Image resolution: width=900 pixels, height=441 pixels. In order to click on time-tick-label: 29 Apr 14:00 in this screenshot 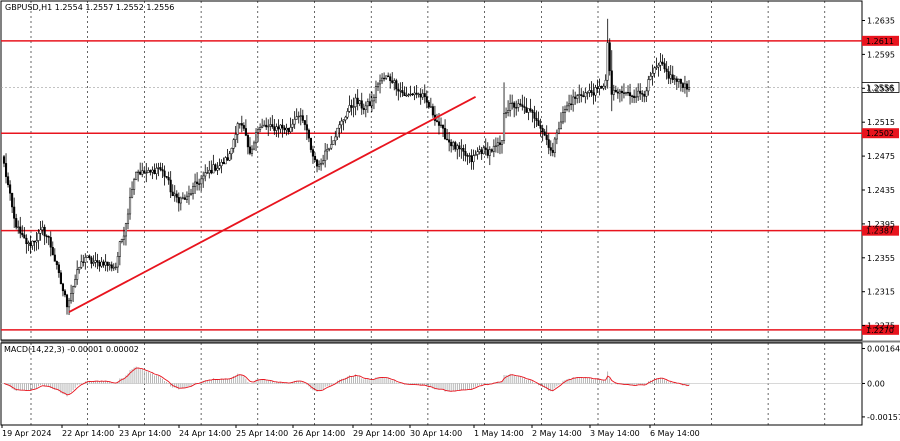, I will do `click(379, 433)`.